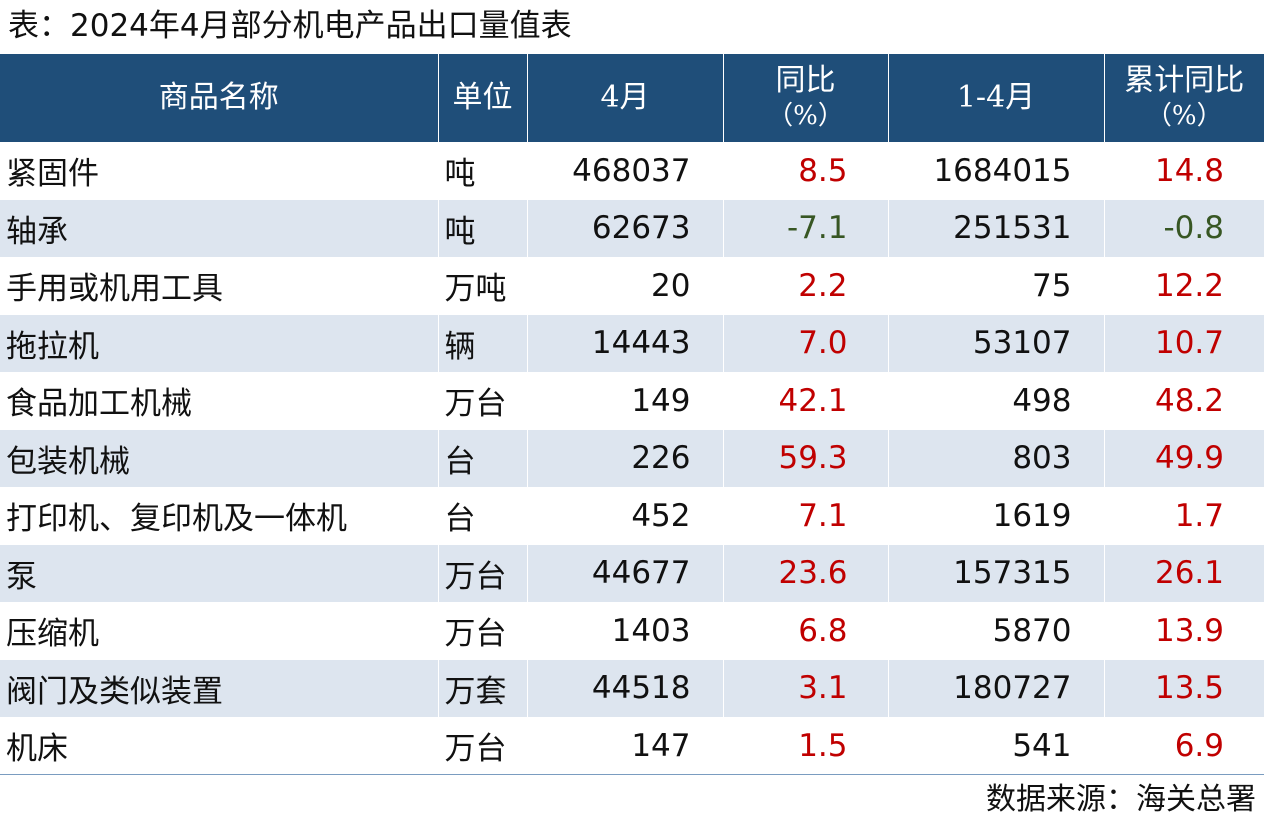  Describe the element at coordinates (806, 228) in the screenshot. I see `cell-yoy: -7.1` at that location.